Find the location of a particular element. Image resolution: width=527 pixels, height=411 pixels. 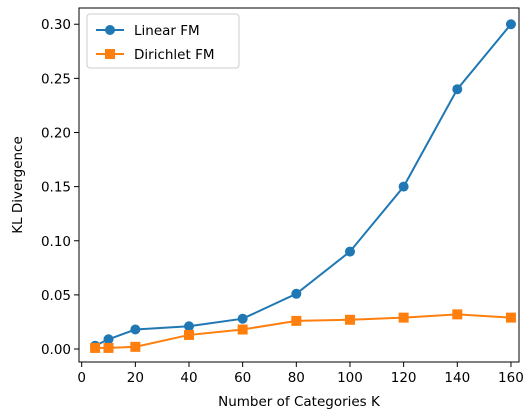

x-tick-label: 160 is located at coordinates (511, 378).